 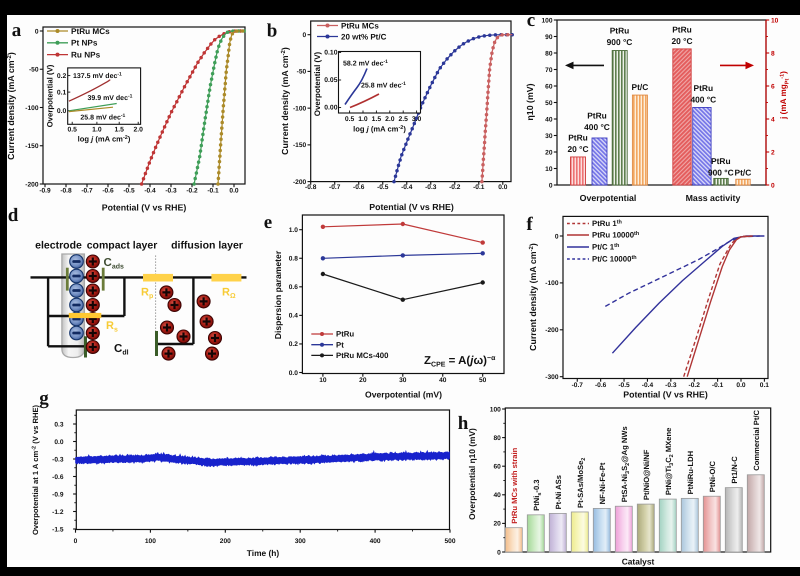 I want to click on svg-text: Overpotential (mV), so click(x=403, y=395).